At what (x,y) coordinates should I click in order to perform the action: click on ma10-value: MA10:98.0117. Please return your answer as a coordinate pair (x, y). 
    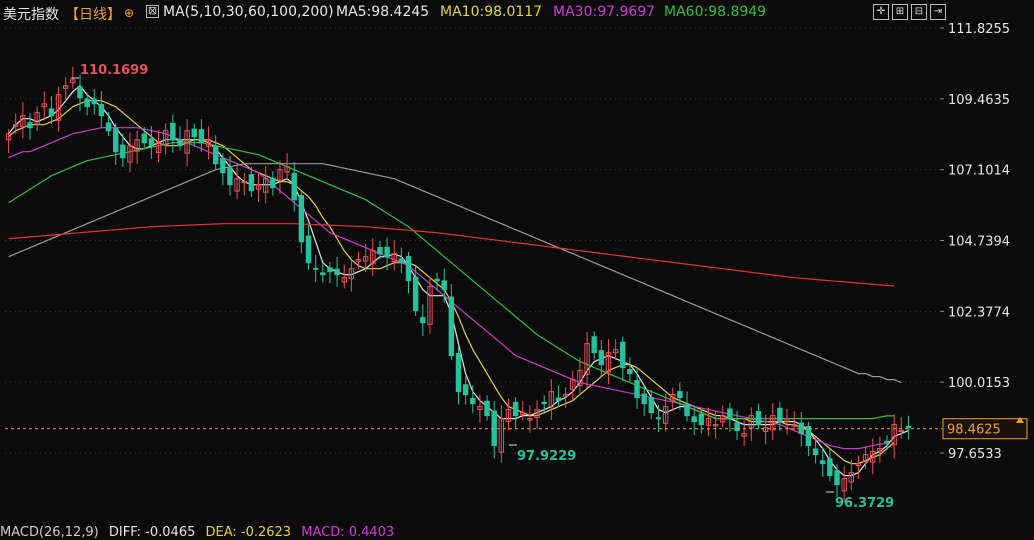
    Looking at the image, I should click on (491, 12).